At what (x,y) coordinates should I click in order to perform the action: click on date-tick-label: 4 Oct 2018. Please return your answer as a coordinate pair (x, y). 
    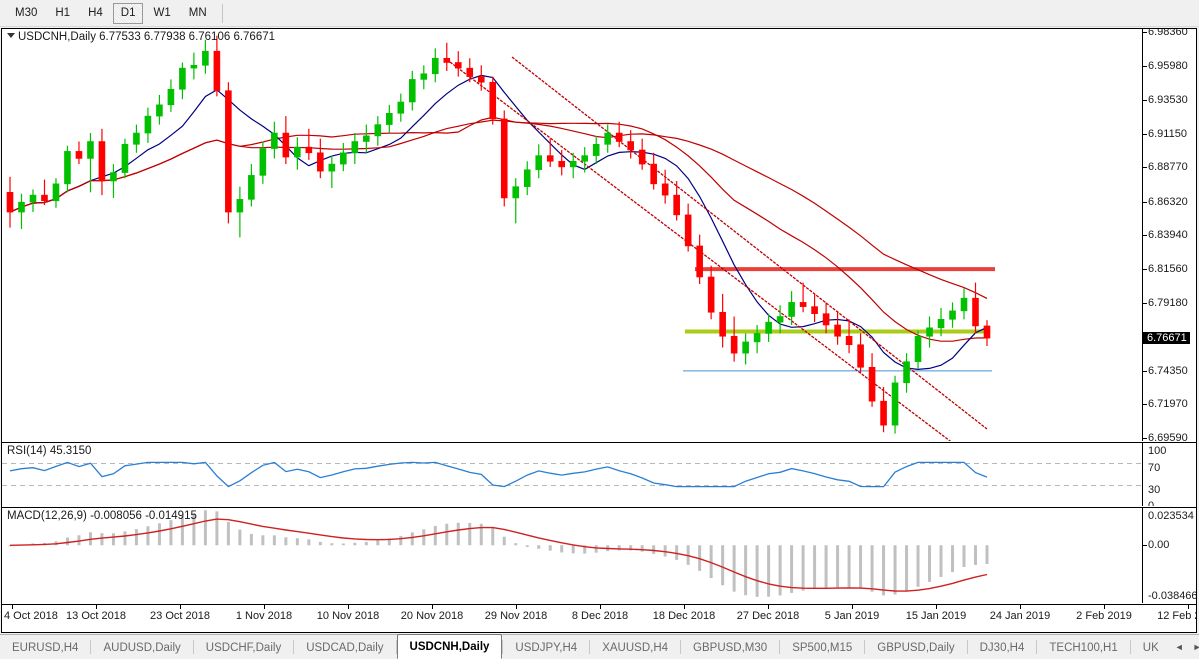
    Looking at the image, I should click on (31, 616).